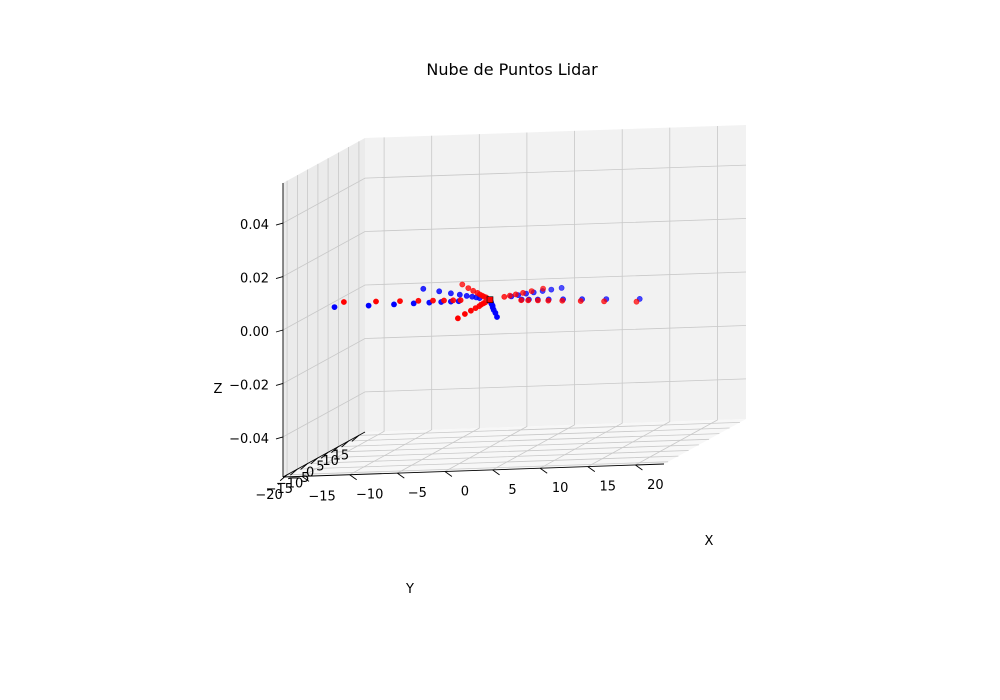 The height and width of the screenshot is (700, 1000). Describe the element at coordinates (320, 467) in the screenshot. I see `y-tick-label: 5` at that location.